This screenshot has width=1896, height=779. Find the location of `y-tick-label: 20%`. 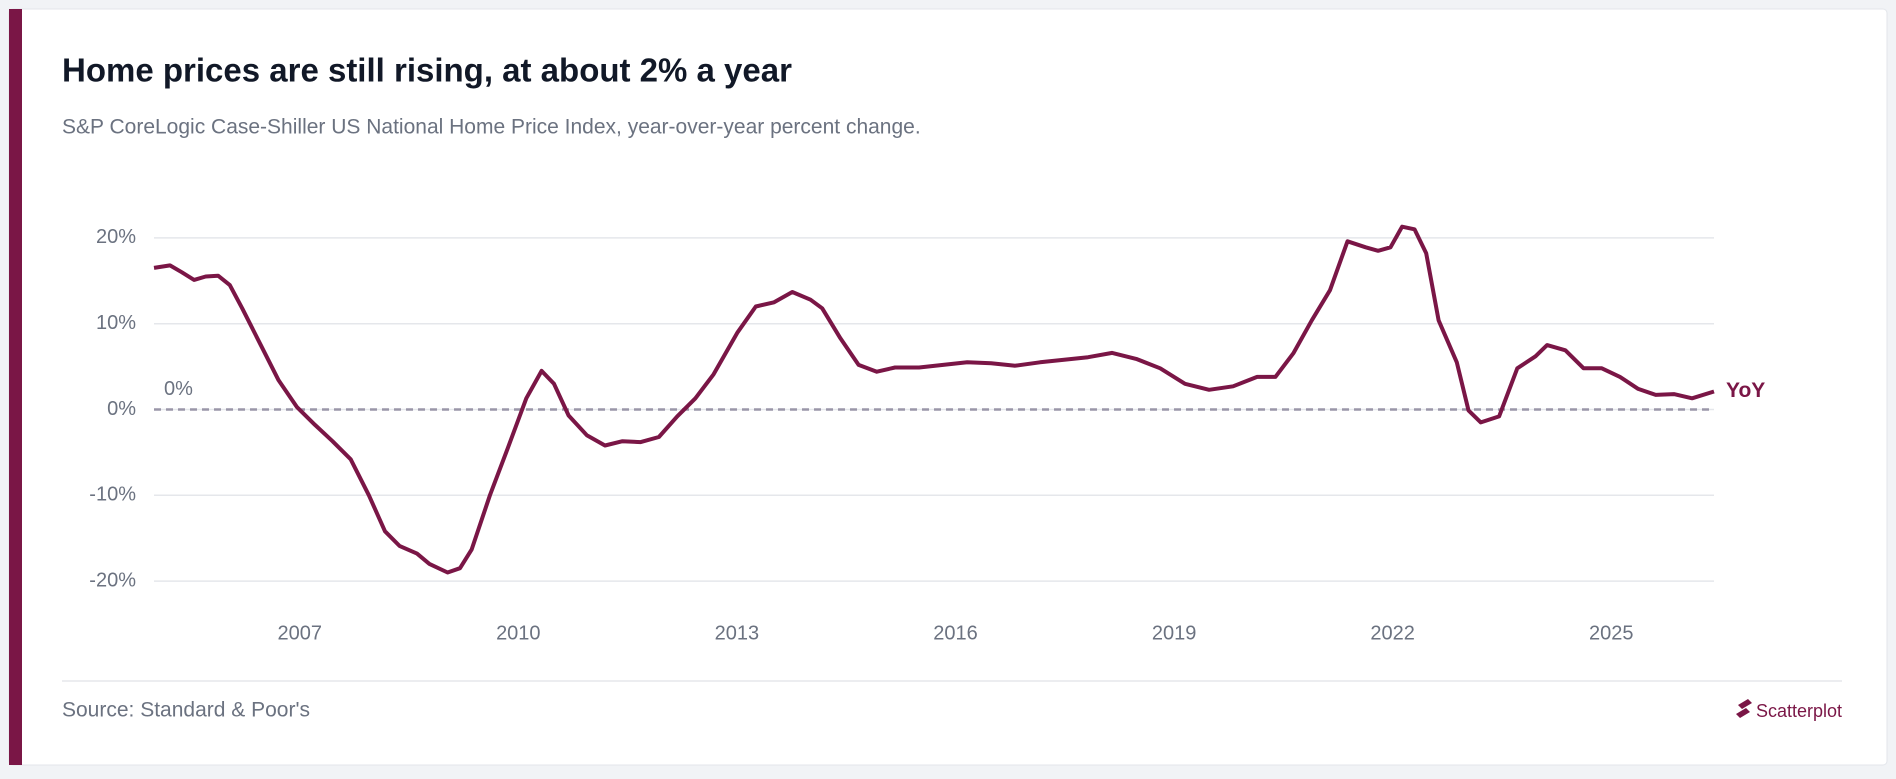

y-tick-label: 20% is located at coordinates (116, 237).